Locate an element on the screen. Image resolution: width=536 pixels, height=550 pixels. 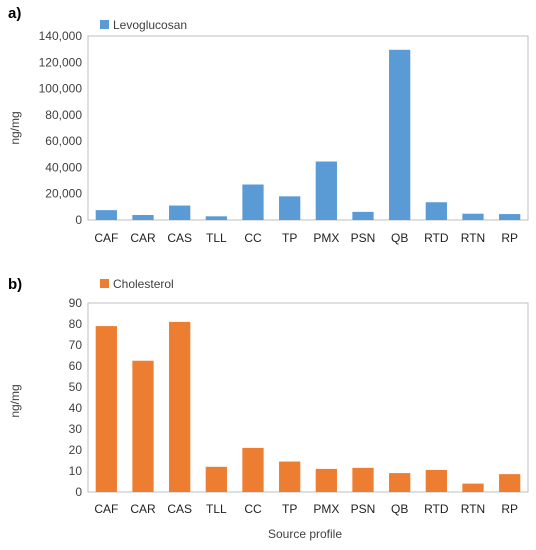
y-tick-label: 60 is located at coordinates (76, 366).